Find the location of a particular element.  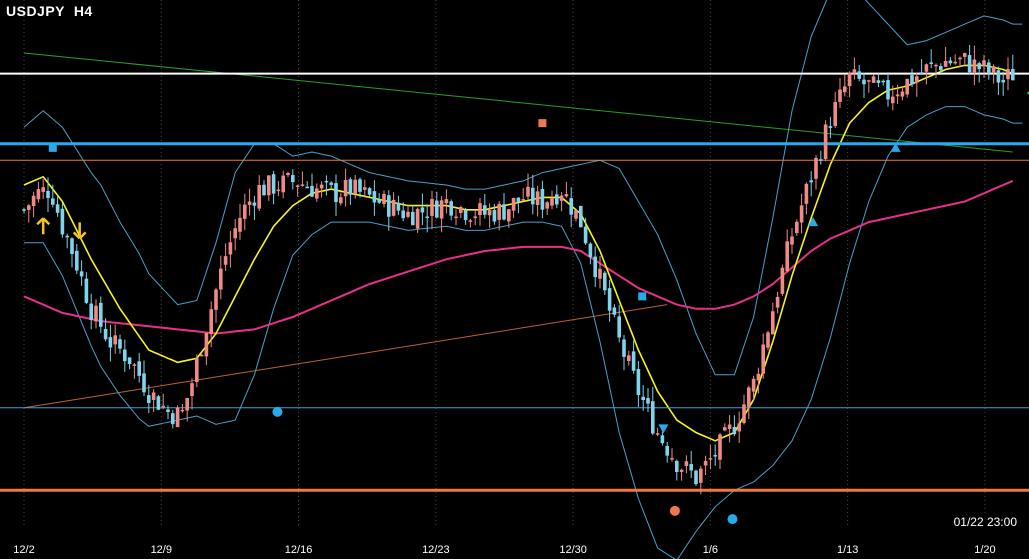

symbol-title: USDJPY H4 is located at coordinates (49, 11).